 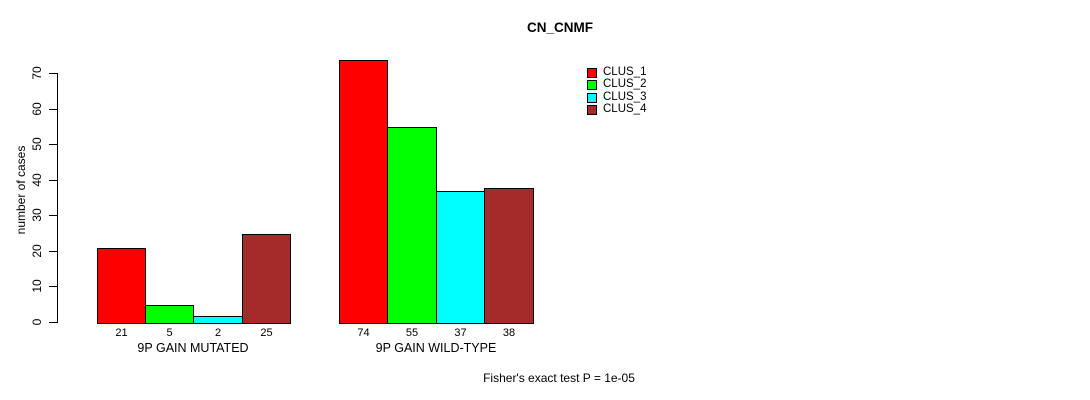 What do you see at coordinates (363, 333) in the screenshot?
I see `bar-value-label: 74` at bounding box center [363, 333].